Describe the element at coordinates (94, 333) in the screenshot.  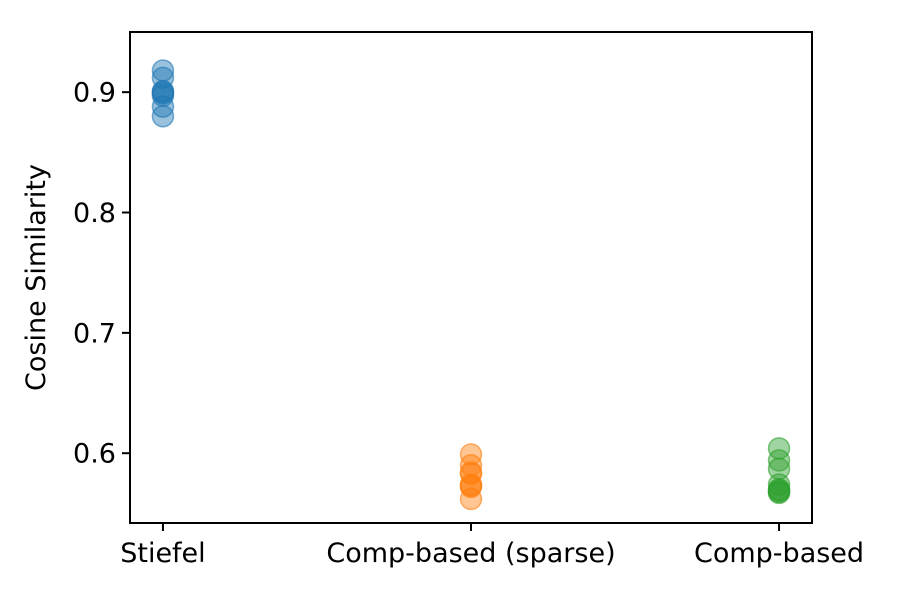
I see `y-tick-label: 0.7` at that location.